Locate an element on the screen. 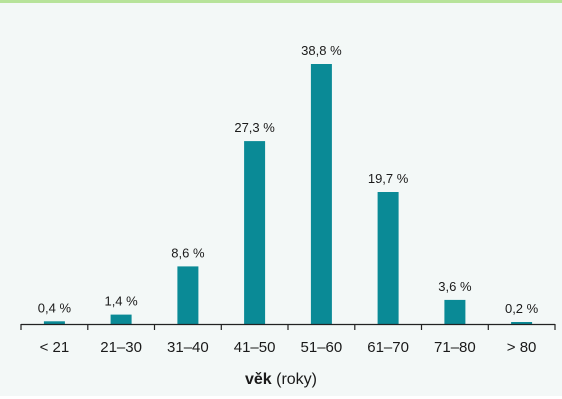  data-label-7: 3,6 % is located at coordinates (455, 286).